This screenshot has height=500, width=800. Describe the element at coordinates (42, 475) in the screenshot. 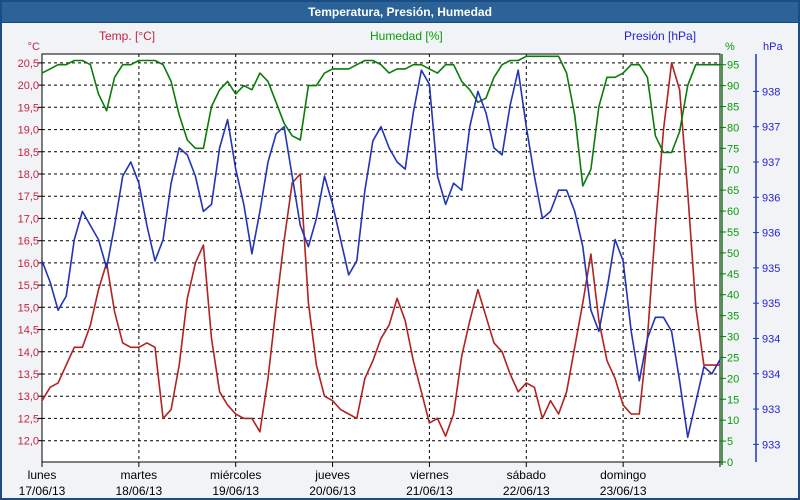

I see `day-name-label: lunes` at that location.